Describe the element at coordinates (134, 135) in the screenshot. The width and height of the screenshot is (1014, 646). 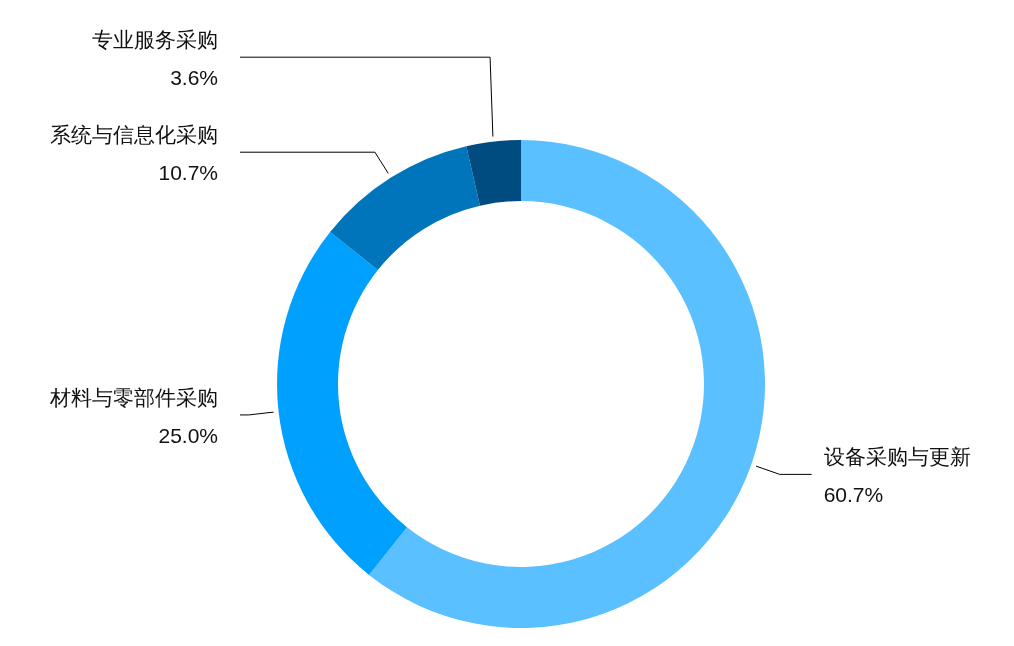
I see `slice-label: 系统与信息化采购` at that location.